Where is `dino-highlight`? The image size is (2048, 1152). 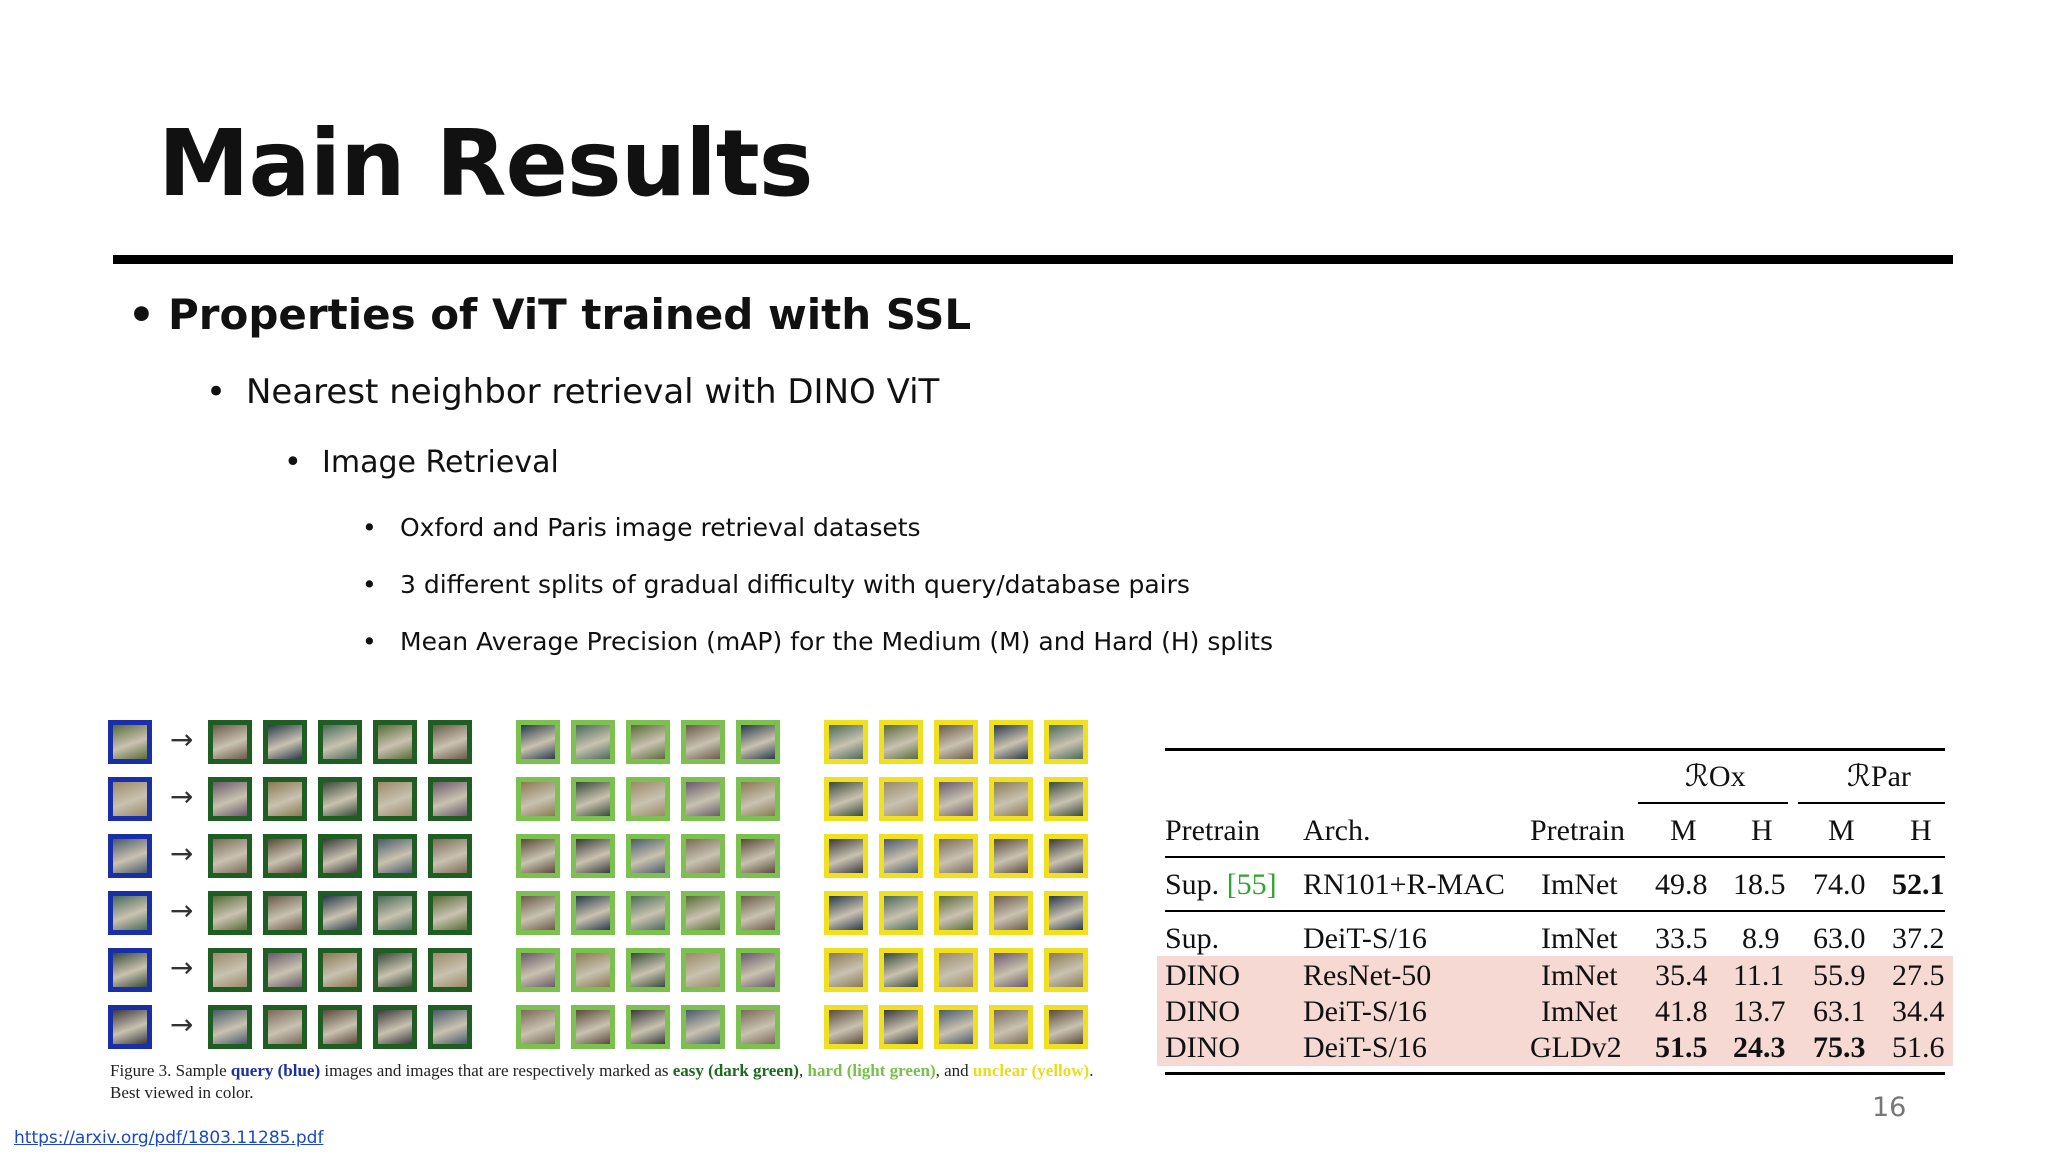 dino-highlight is located at coordinates (1555, 1011).